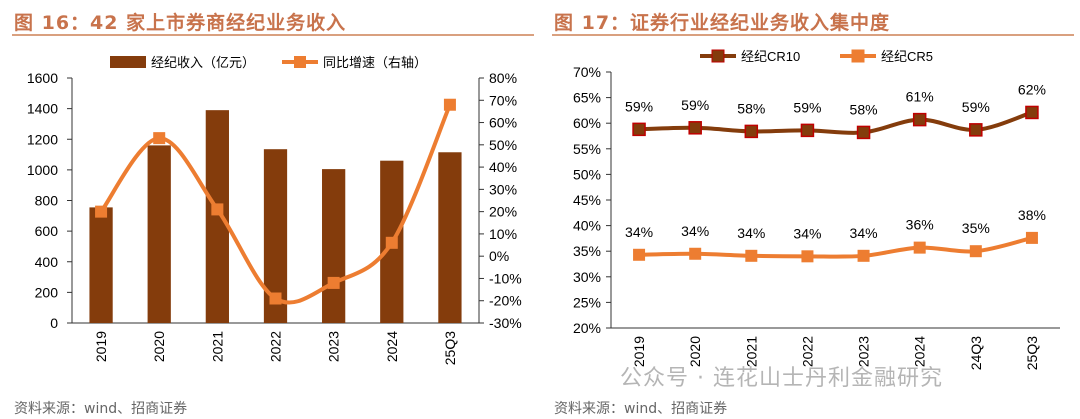  Describe the element at coordinates (203, 62) in the screenshot. I see `legend-bar-label: 经纪收入（亿元）` at that location.